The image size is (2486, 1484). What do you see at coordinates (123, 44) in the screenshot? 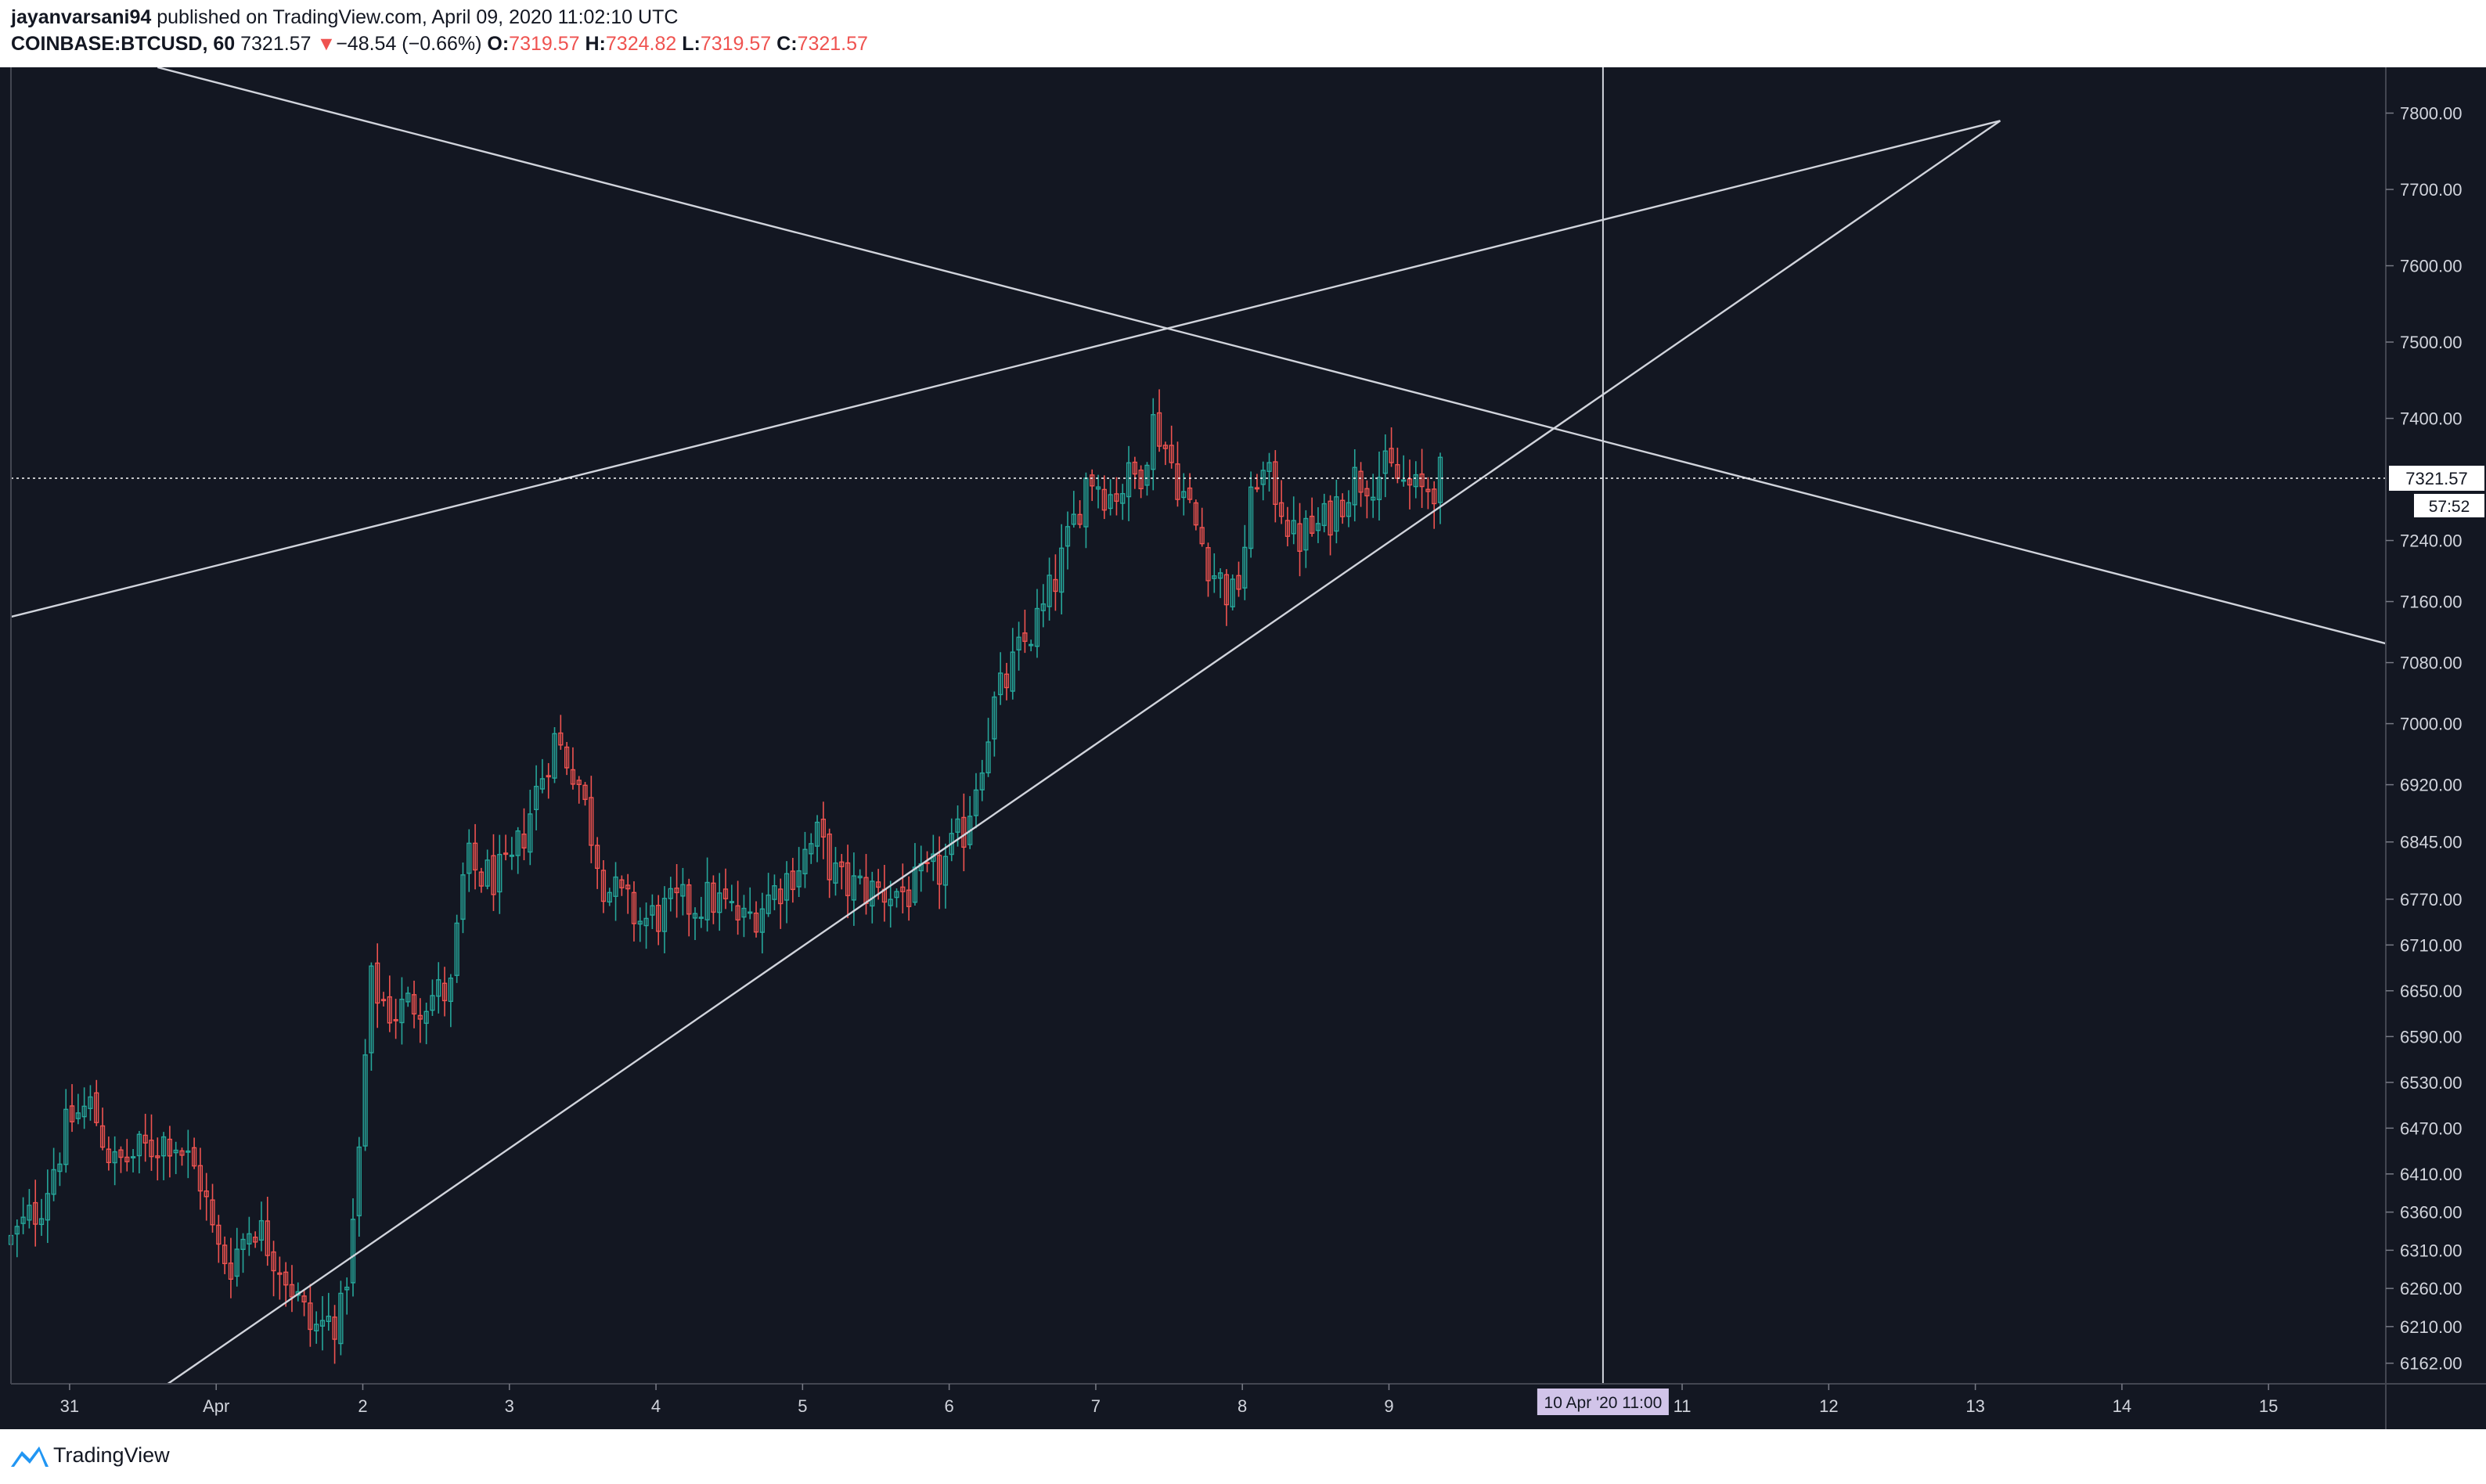
I see `symbol-name: COINBASE:BTCUSD, 60` at bounding box center [123, 44].